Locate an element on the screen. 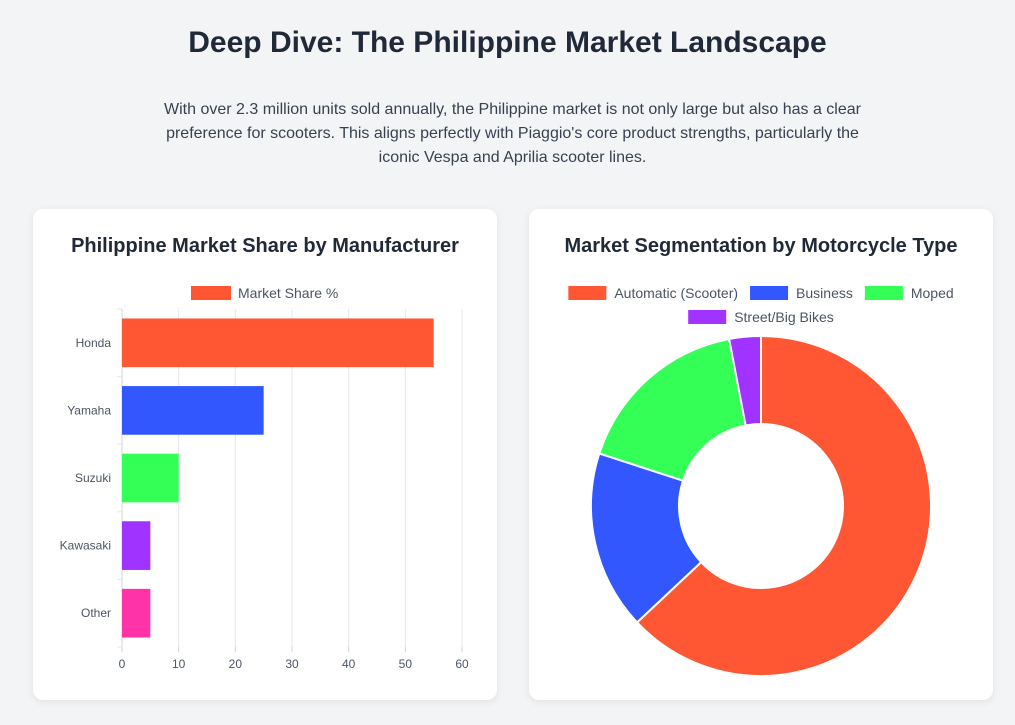 This screenshot has height=725, width=1015. legend-swatch-moped is located at coordinates (883, 293).